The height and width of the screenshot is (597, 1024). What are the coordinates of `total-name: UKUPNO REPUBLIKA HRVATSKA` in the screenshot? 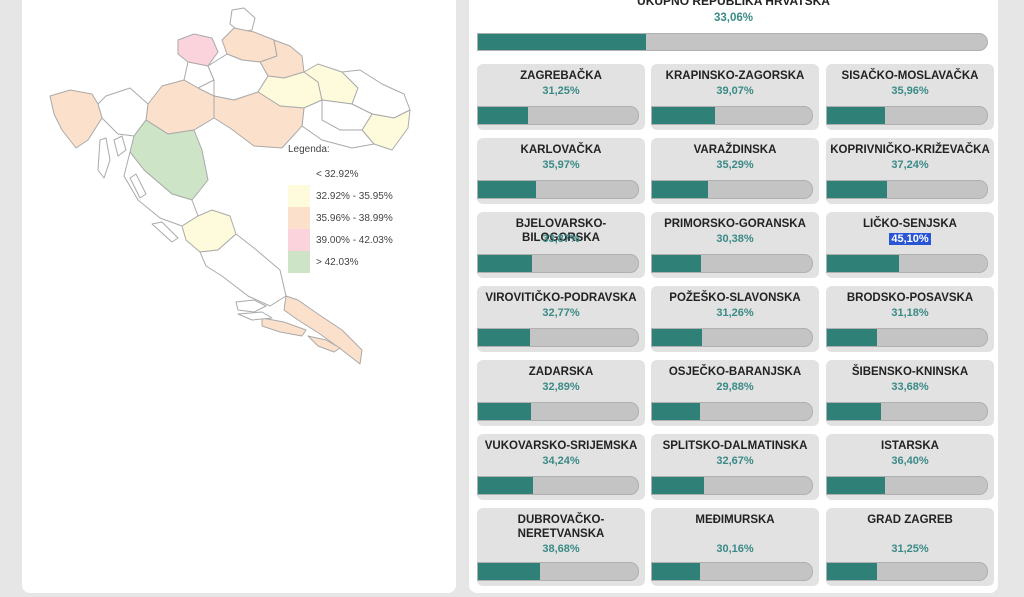 It's located at (733, 4).